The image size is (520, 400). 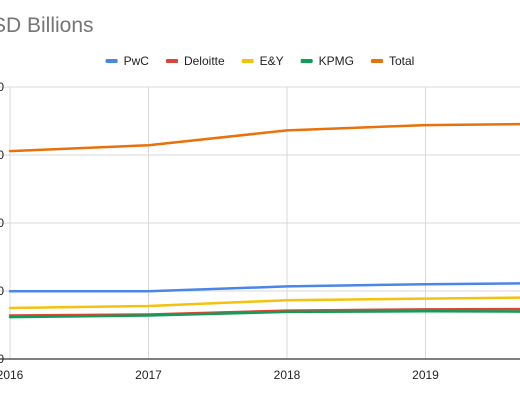 I want to click on series-line-pwc, so click(x=264, y=287).